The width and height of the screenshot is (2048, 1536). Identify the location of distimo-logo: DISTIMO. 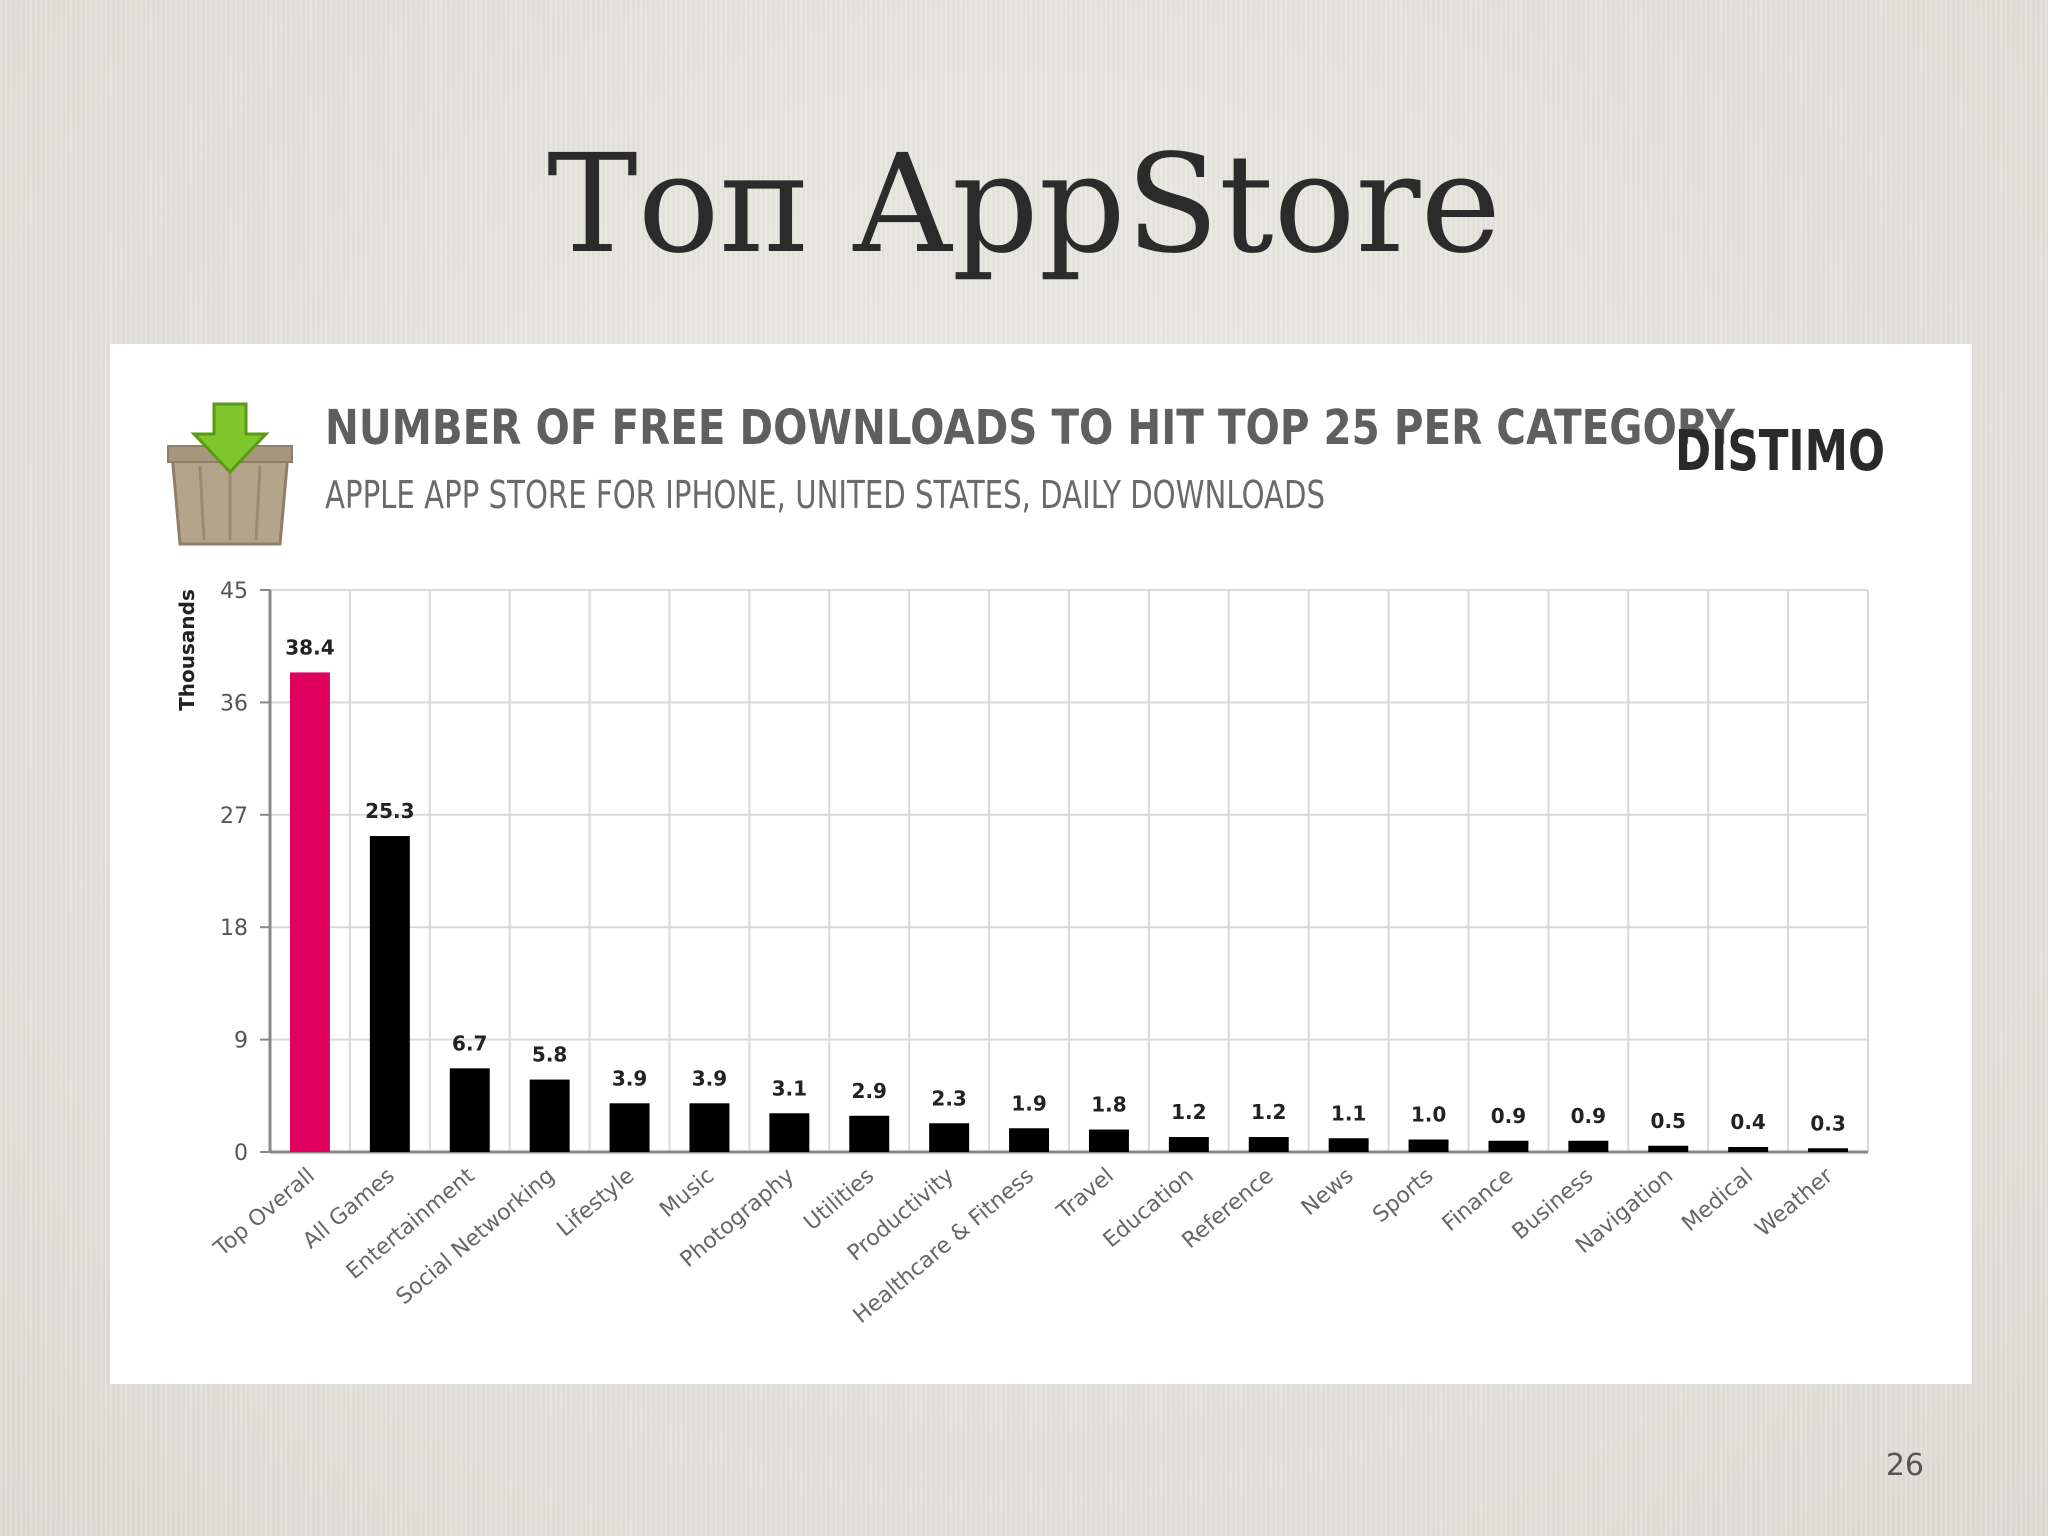
(1780, 451).